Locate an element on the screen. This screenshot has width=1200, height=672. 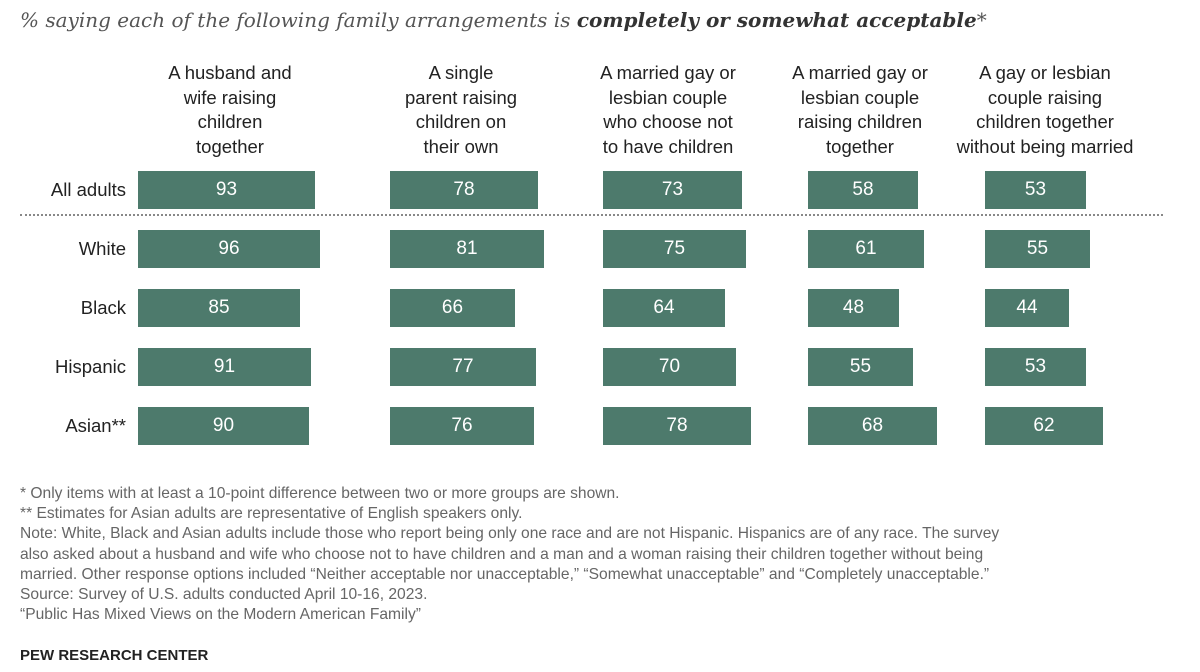
row-label: White is located at coordinates (102, 248).